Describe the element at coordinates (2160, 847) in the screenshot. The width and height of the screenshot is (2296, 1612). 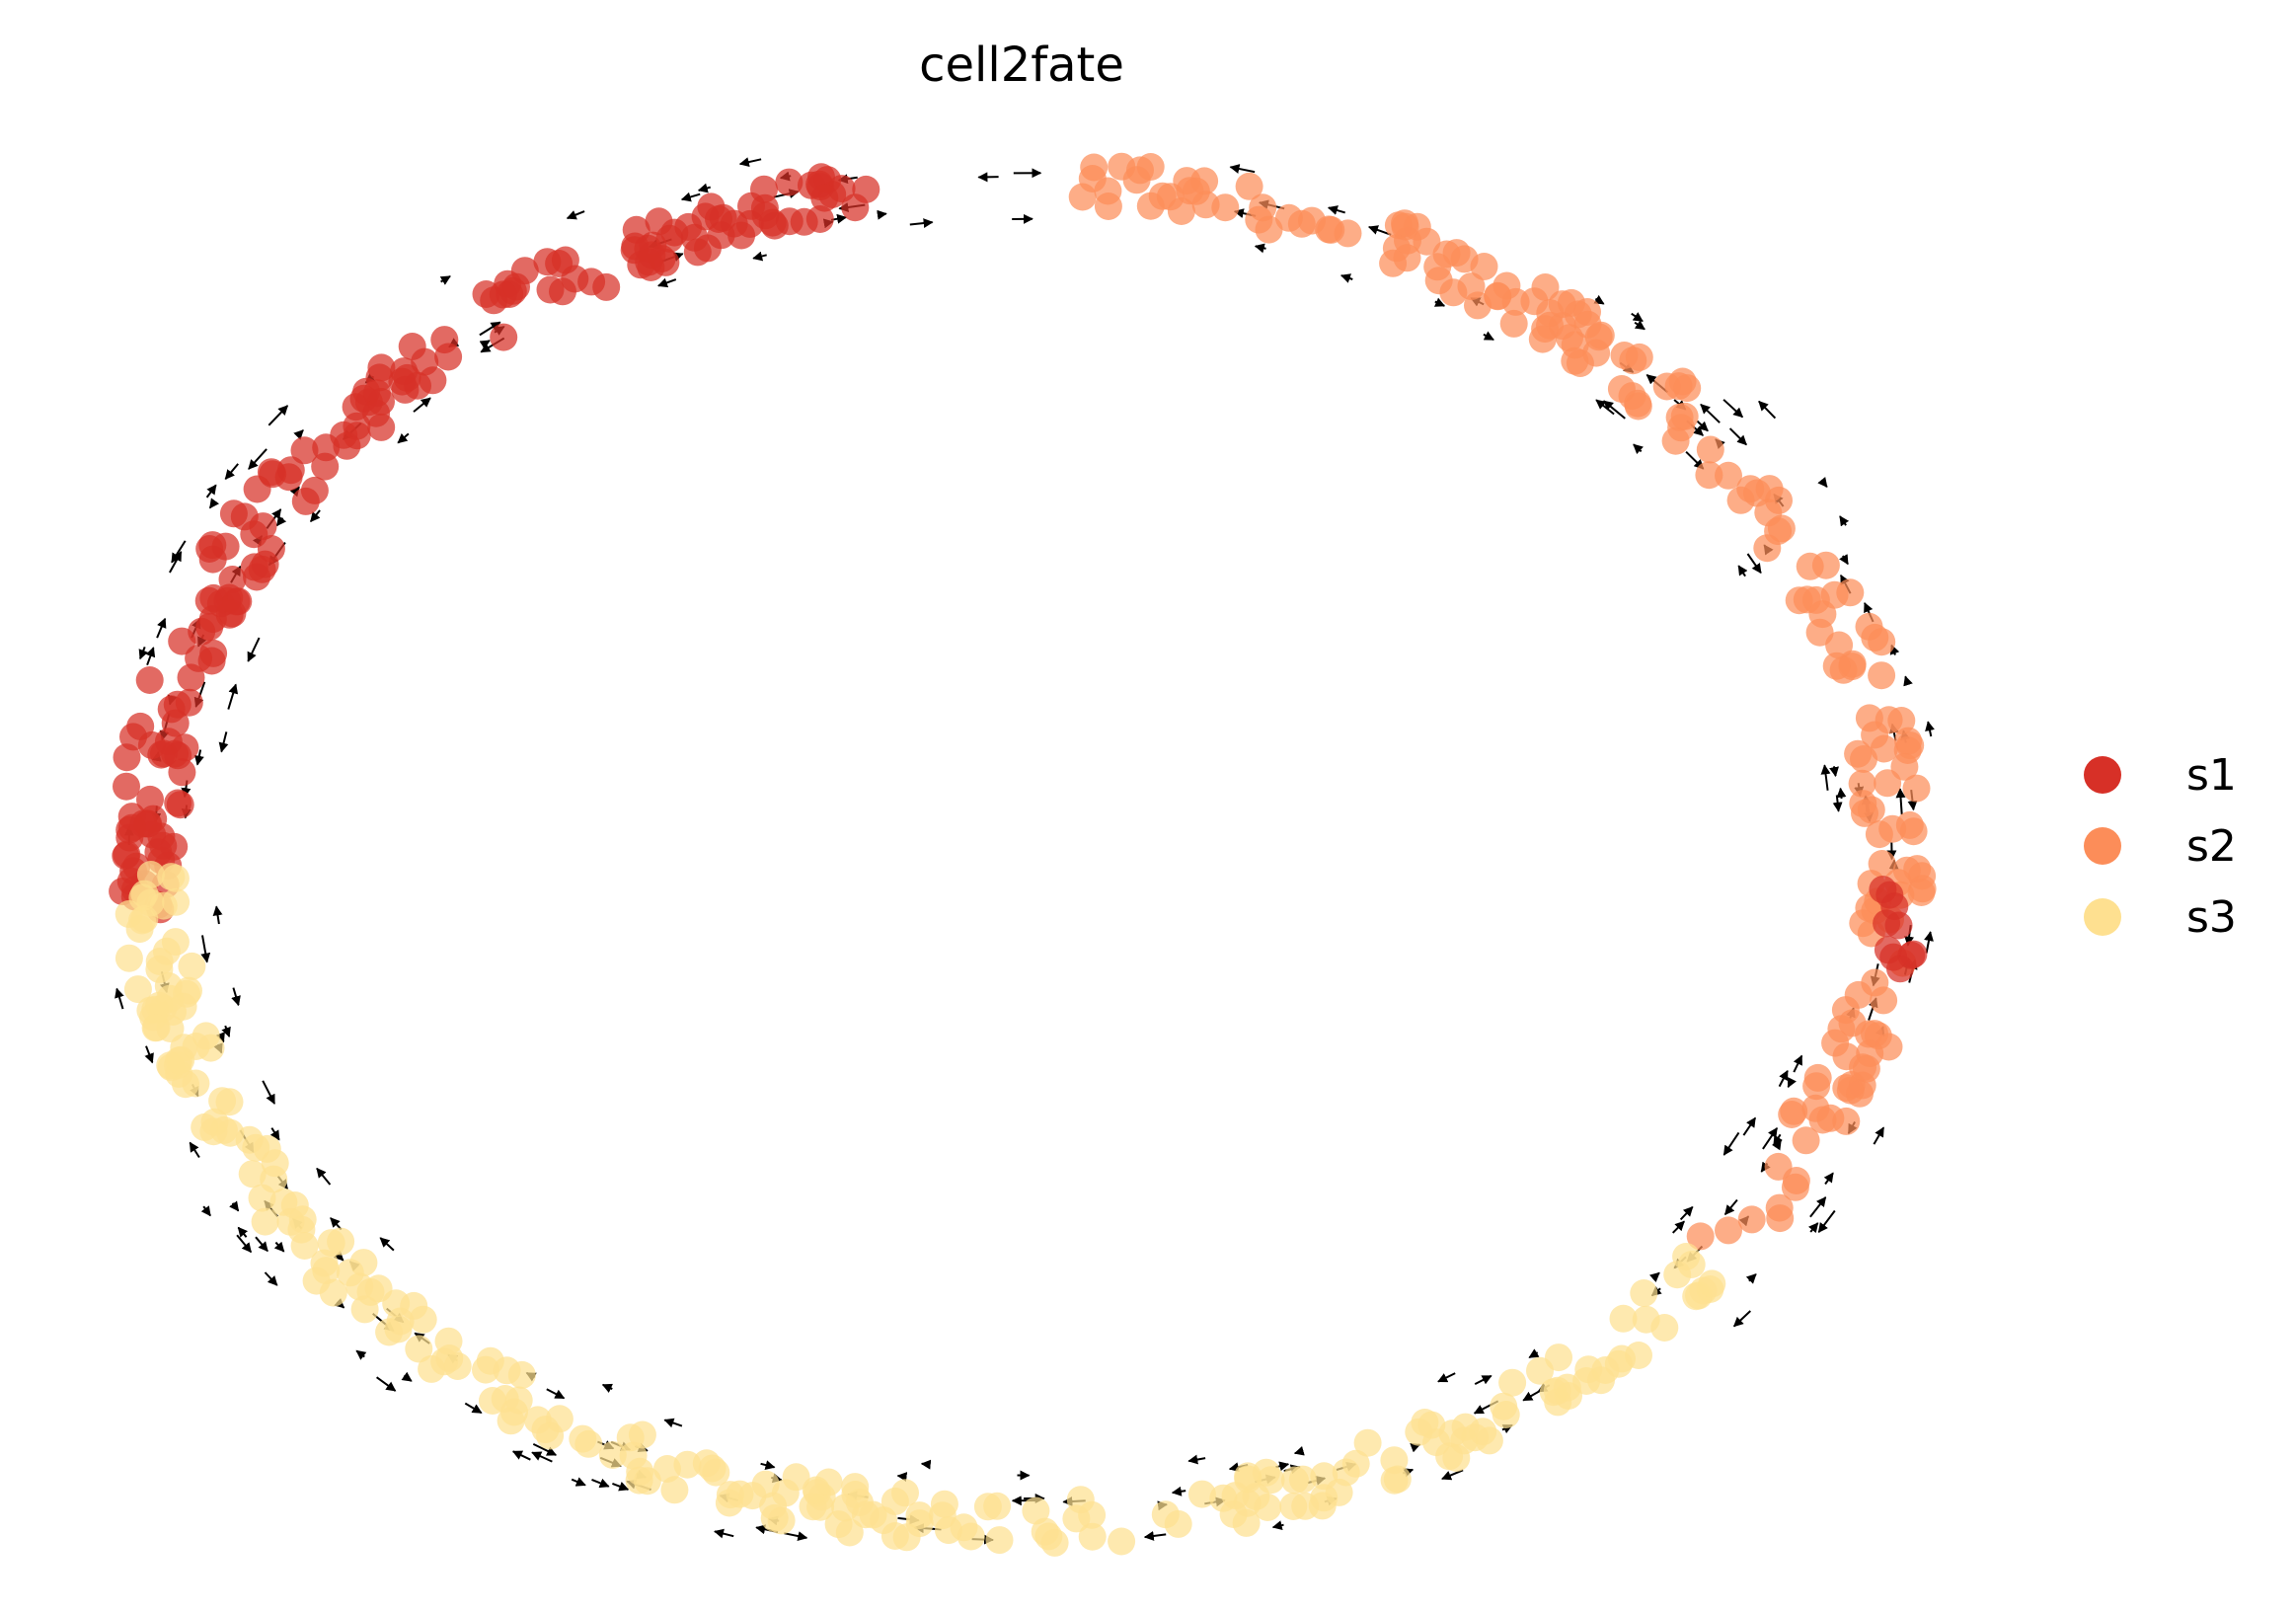
I see `legend: s1 s2 s3` at that location.